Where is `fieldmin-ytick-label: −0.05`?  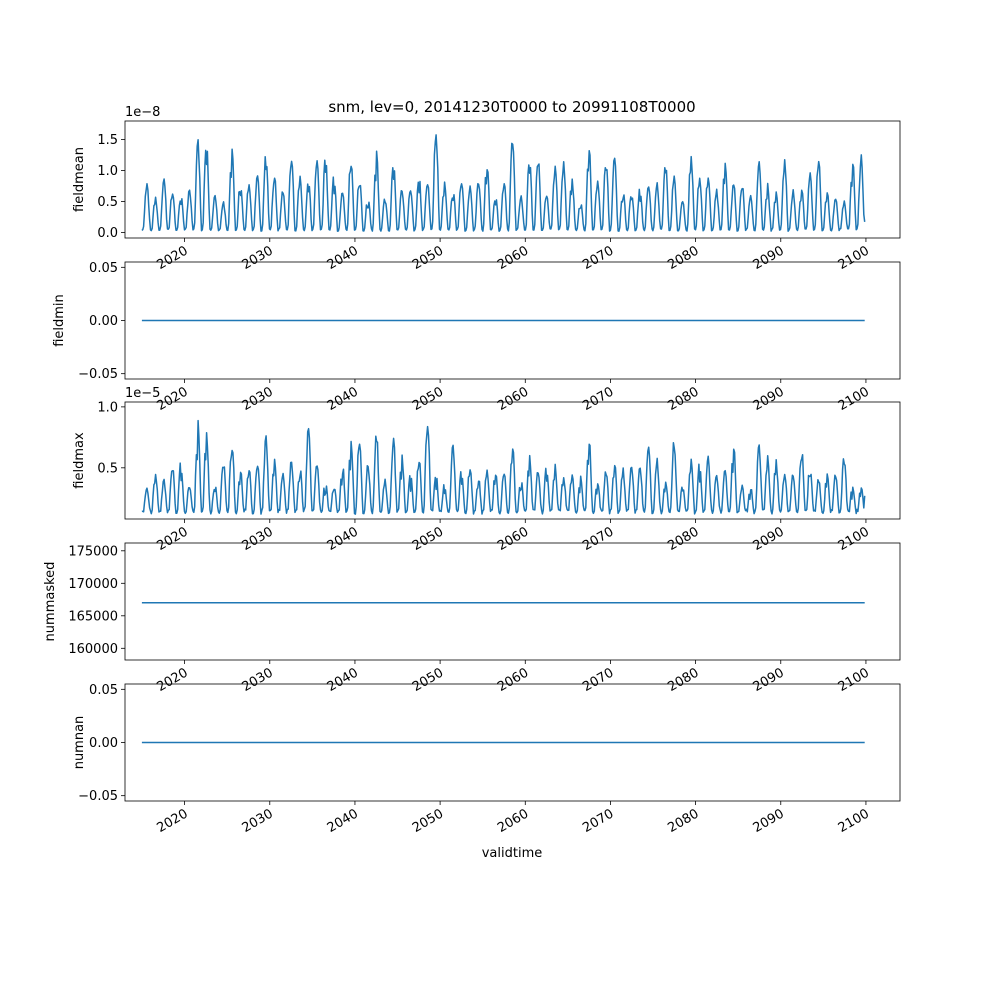
fieldmin-ytick-label: −0.05 is located at coordinates (98, 374).